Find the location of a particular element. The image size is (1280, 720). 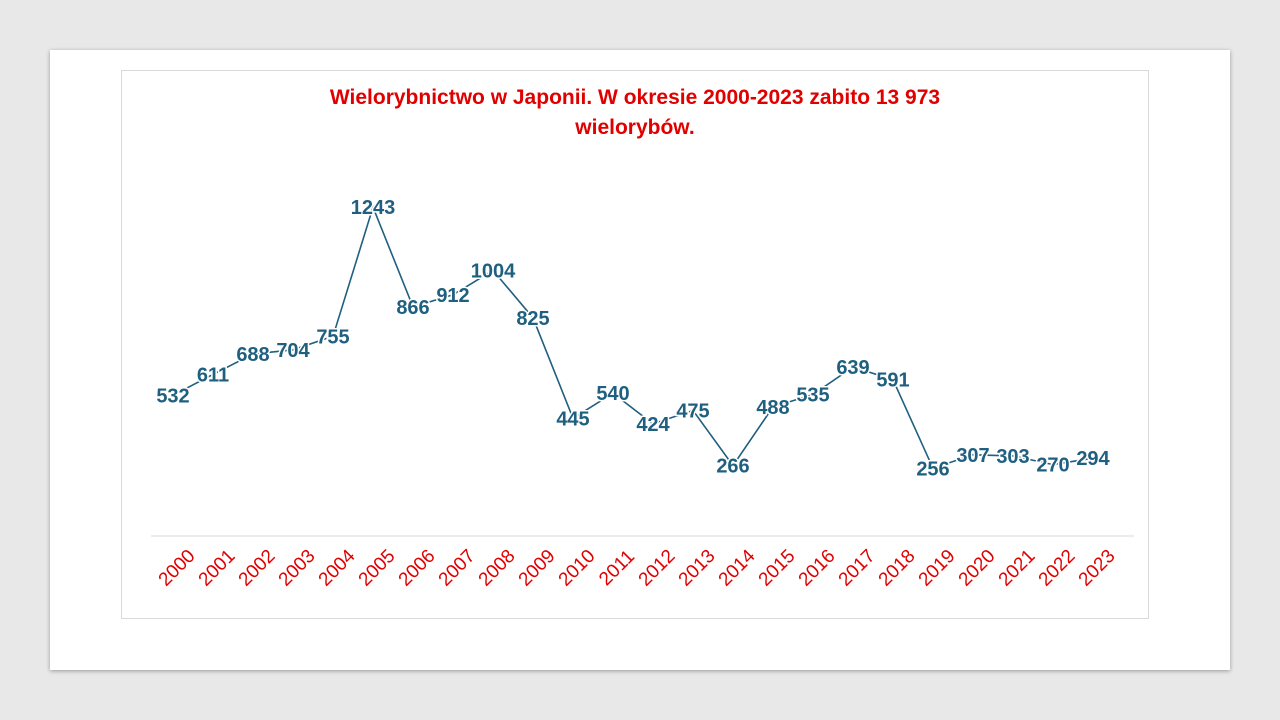

chart-title-line-2: wielorybów. is located at coordinates (635, 127).